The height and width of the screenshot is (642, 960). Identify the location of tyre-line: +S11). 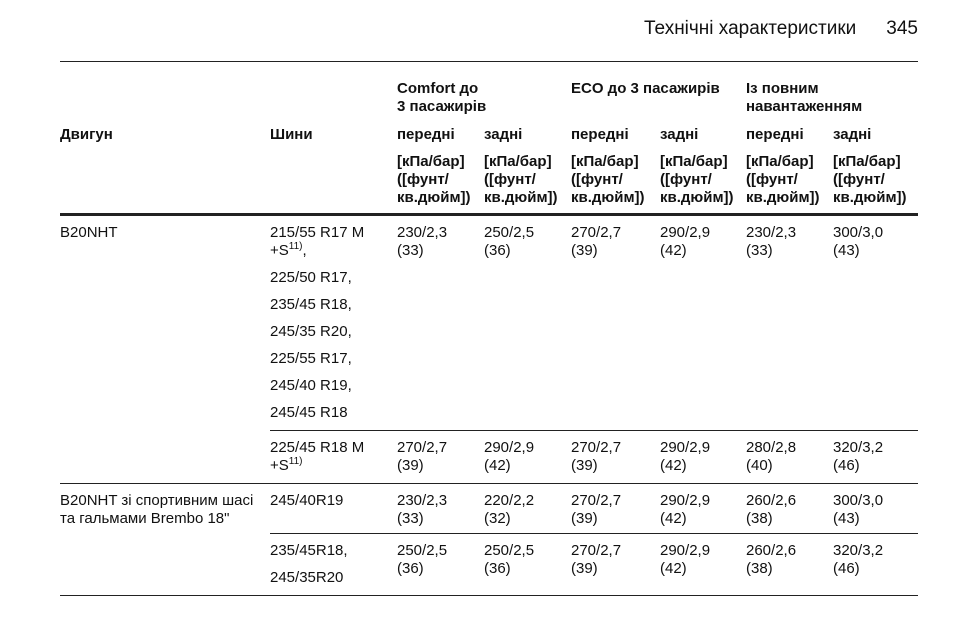
(333, 466).